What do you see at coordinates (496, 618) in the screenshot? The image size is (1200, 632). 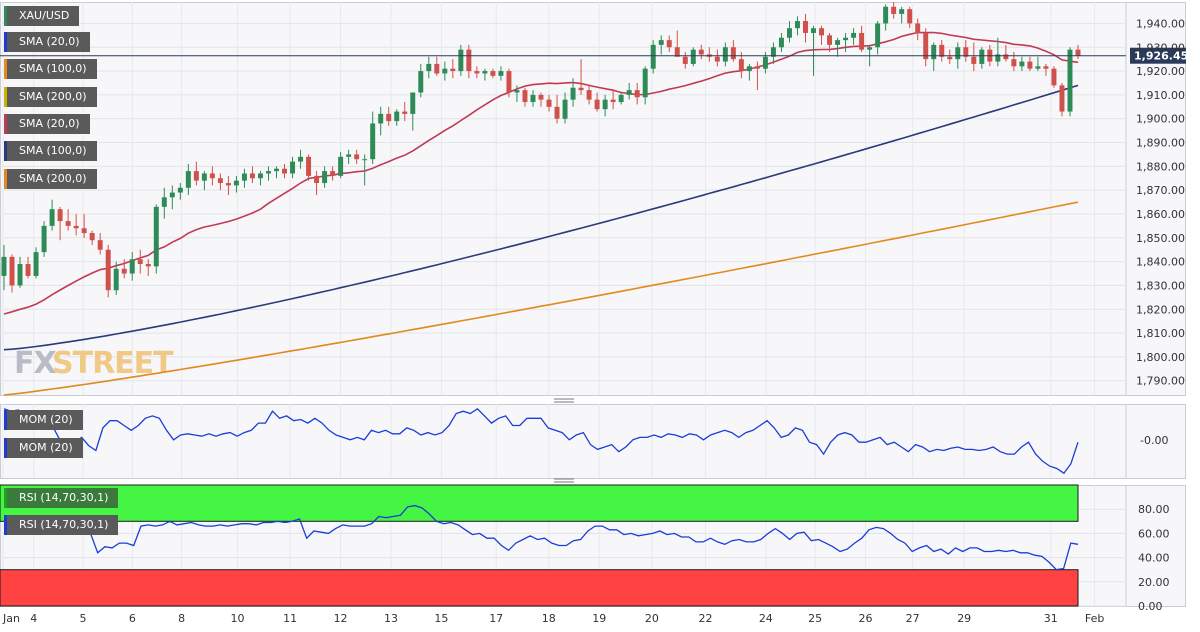 I see `time-tick-label: 17` at bounding box center [496, 618].